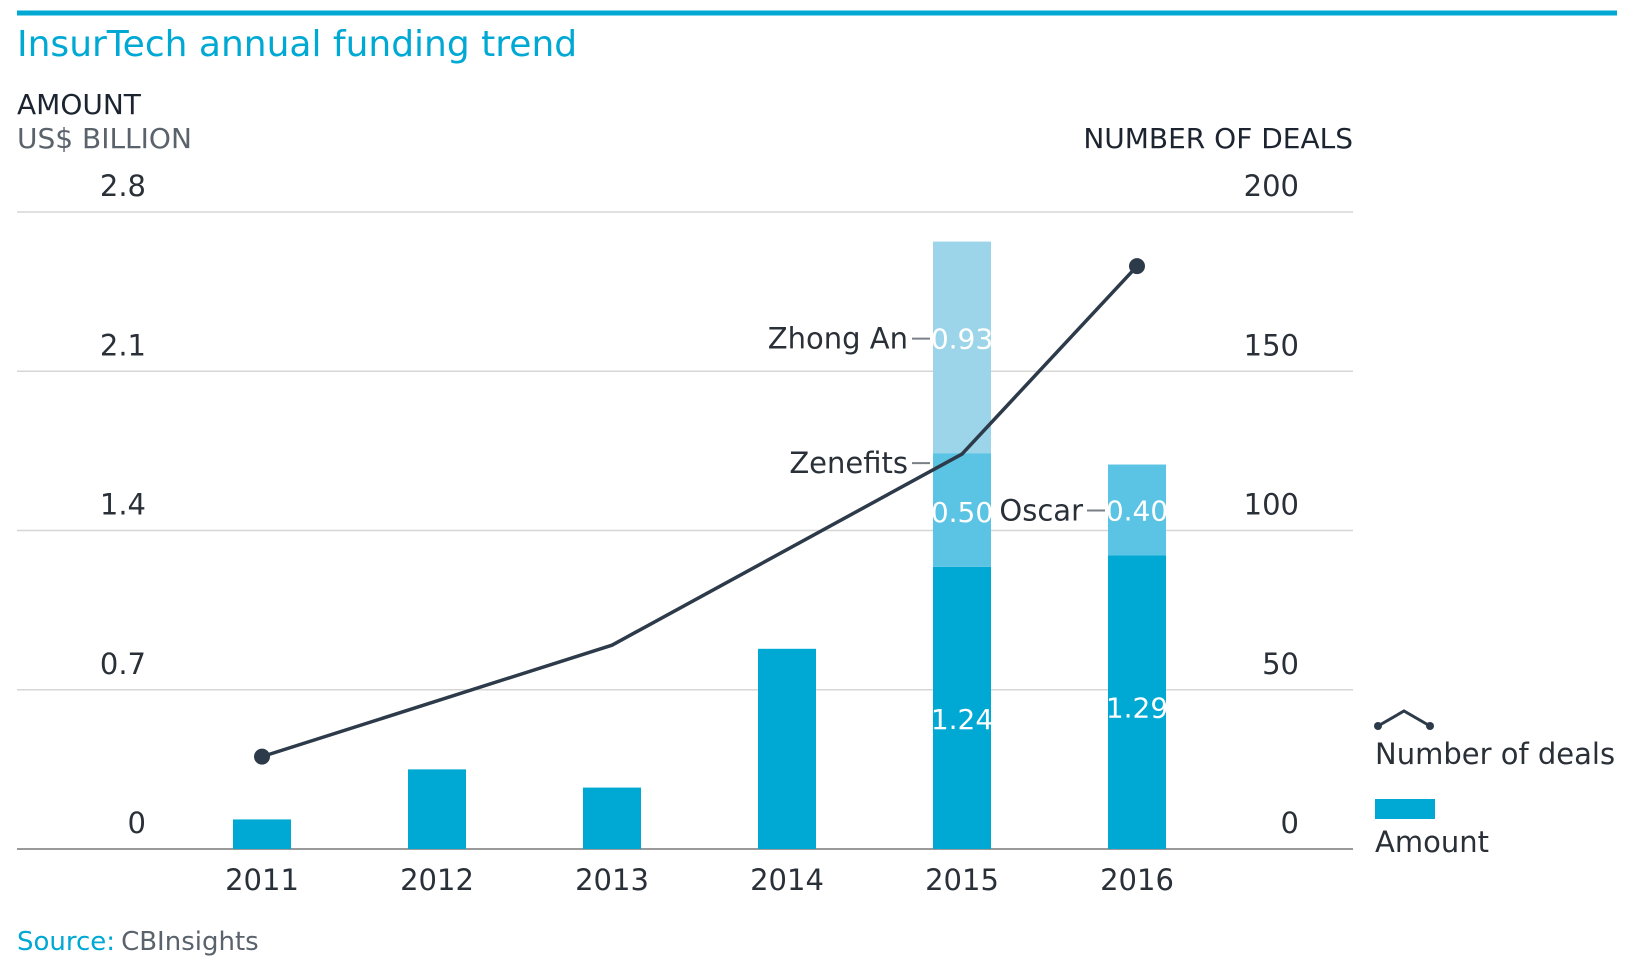 The height and width of the screenshot is (962, 1634). What do you see at coordinates (962, 339) in the screenshot?
I see `bar-value-label: 0.93` at bounding box center [962, 339].